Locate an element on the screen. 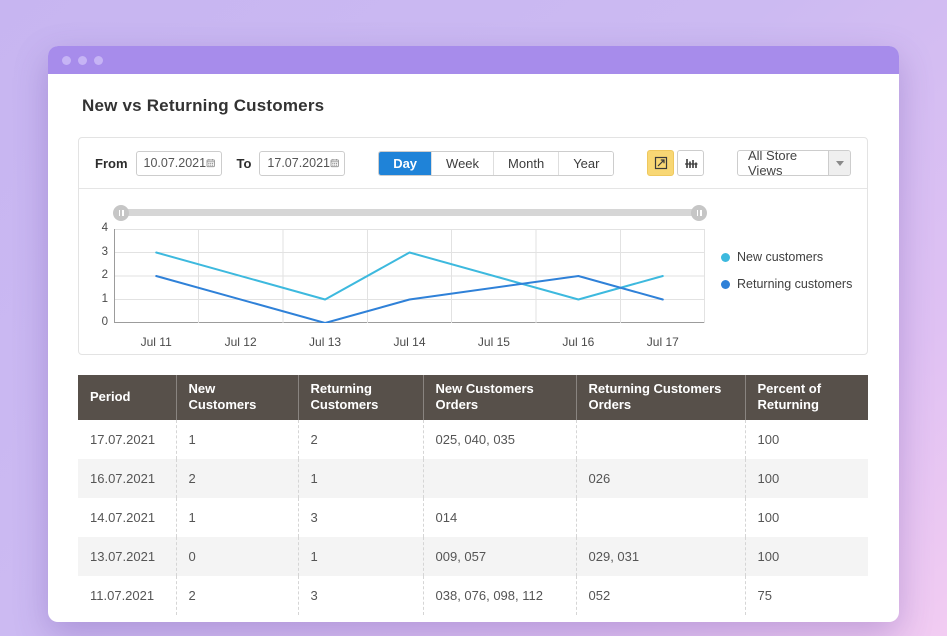 The height and width of the screenshot is (636, 947). column-header: New Customers Orders is located at coordinates (499, 397).